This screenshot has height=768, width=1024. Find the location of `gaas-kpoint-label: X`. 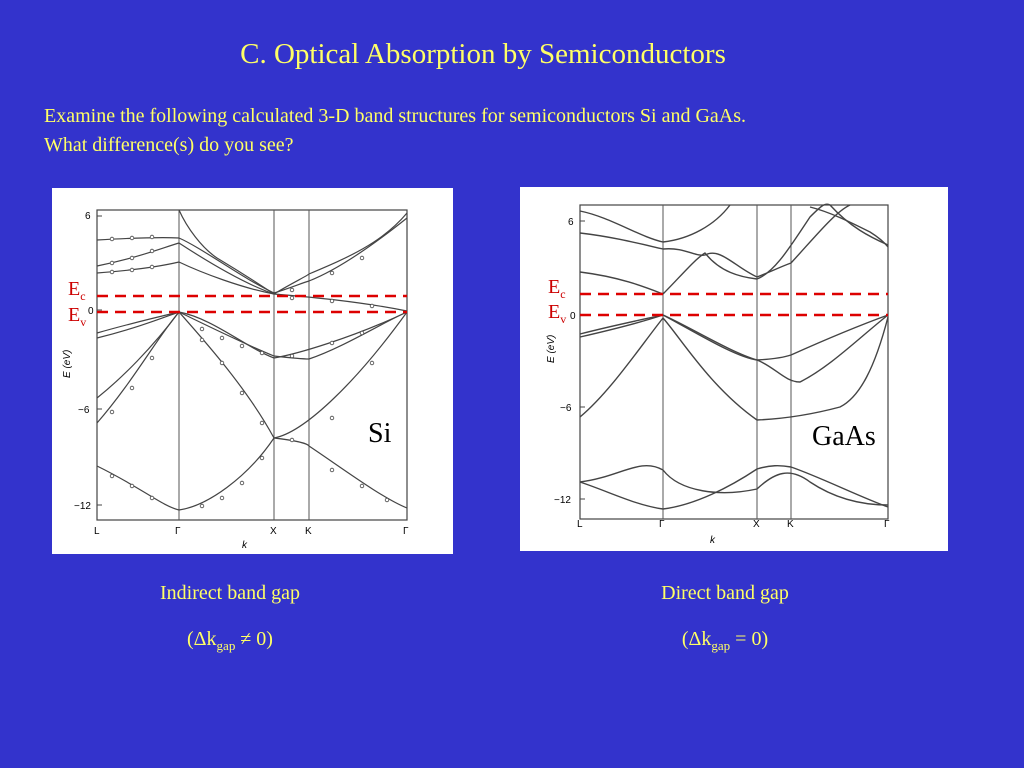

gaas-kpoint-label: X is located at coordinates (756, 524).